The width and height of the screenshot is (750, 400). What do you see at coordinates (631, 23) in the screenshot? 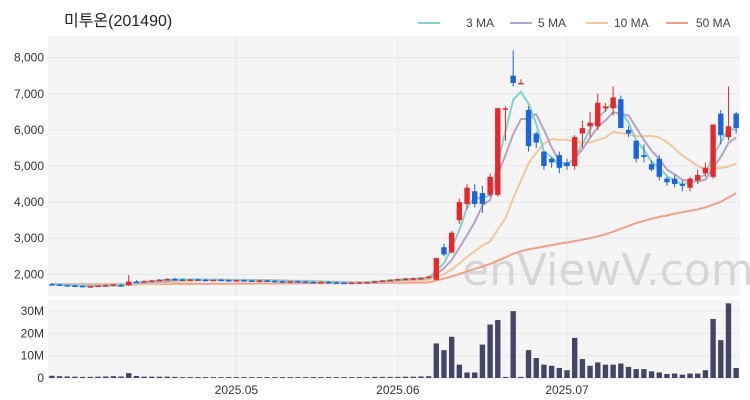
I see `legend-label-10ma: 10 MA` at bounding box center [631, 23].